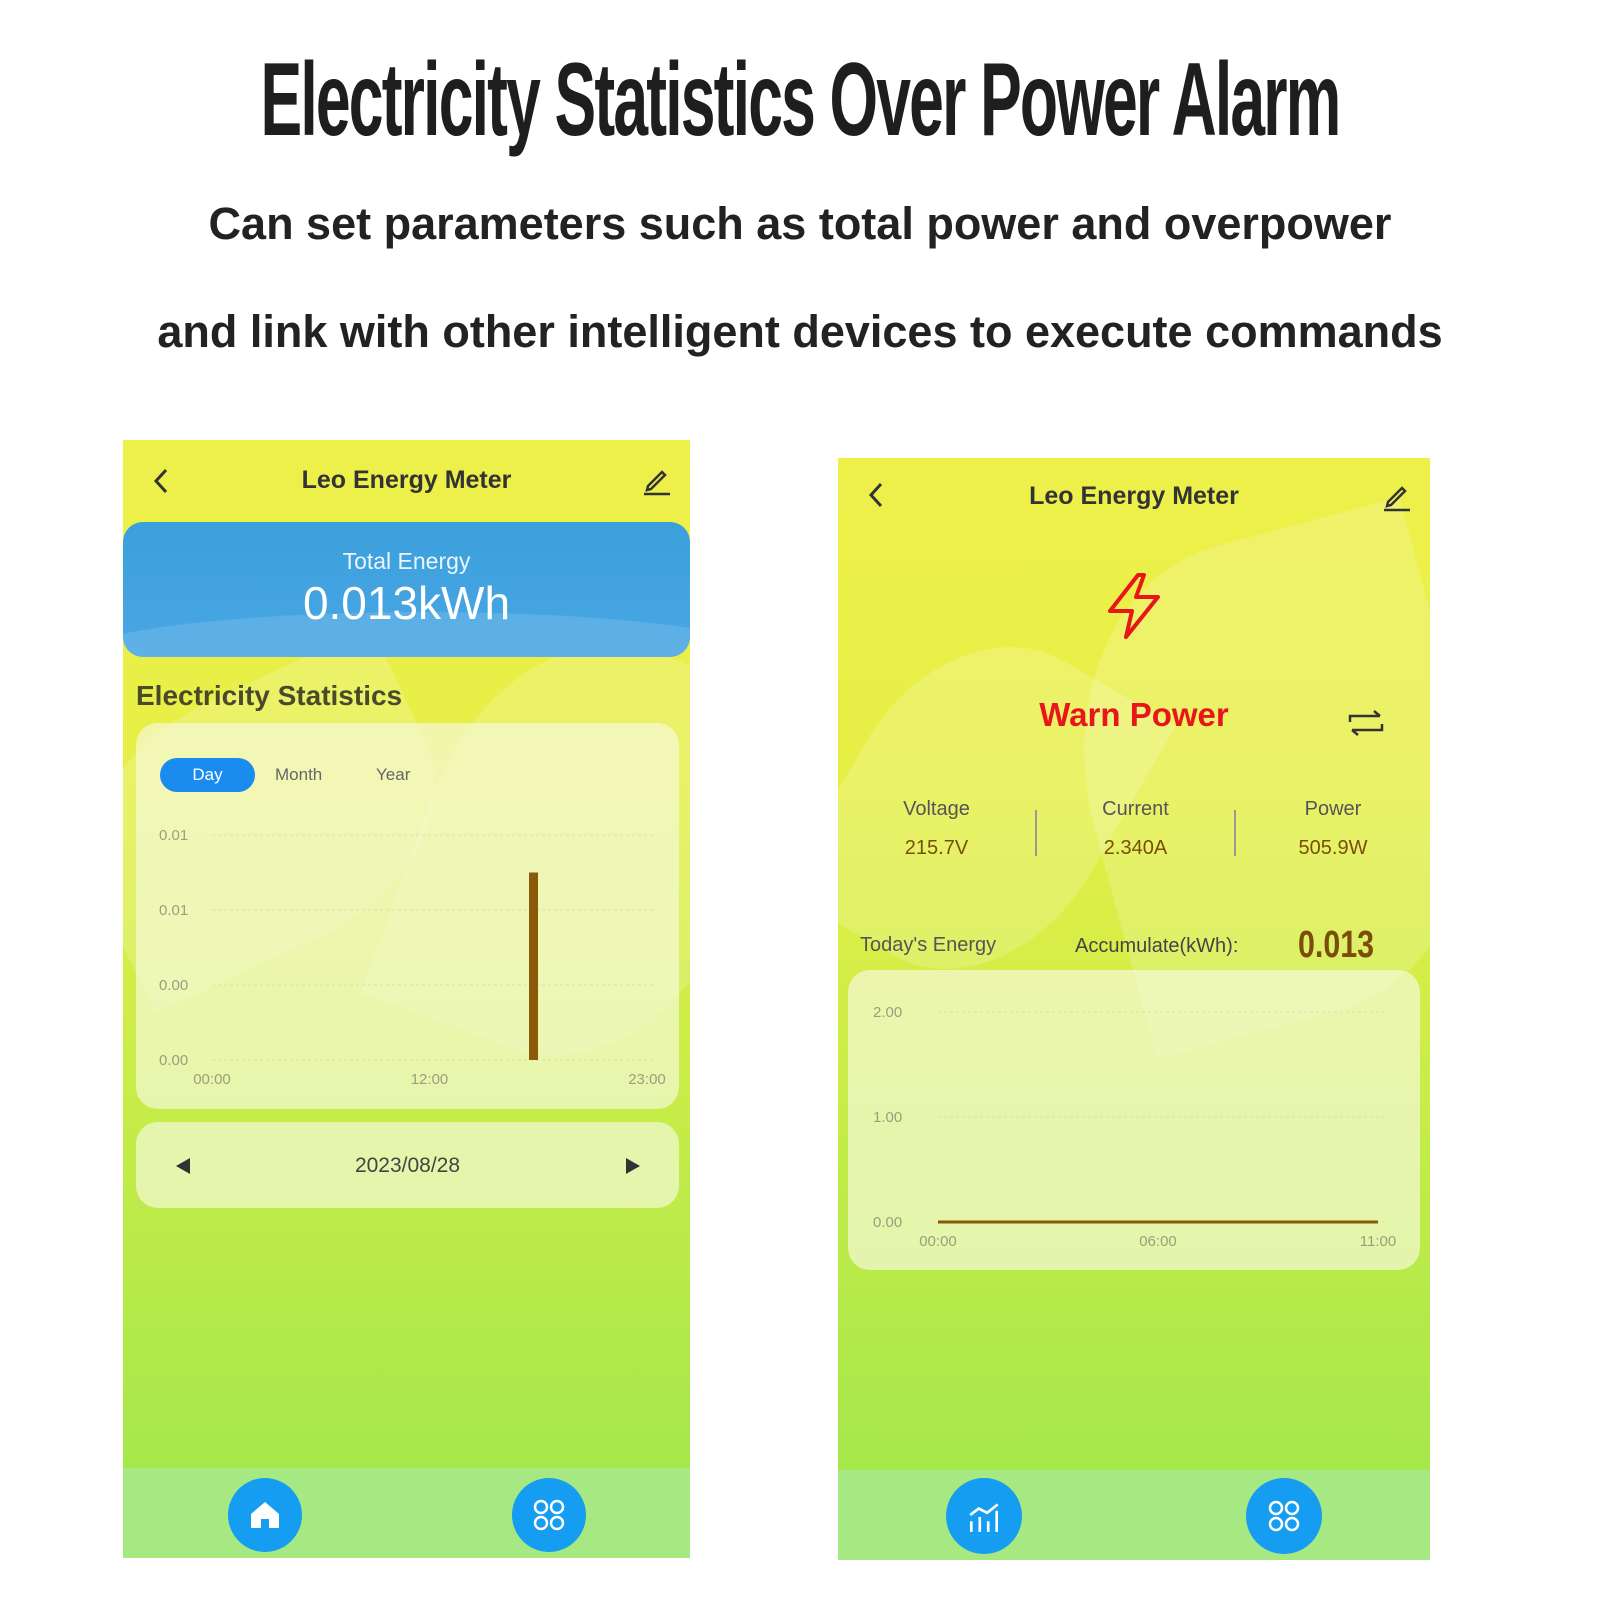  I want to click on x-tick-label: 12:00, so click(430, 1079).